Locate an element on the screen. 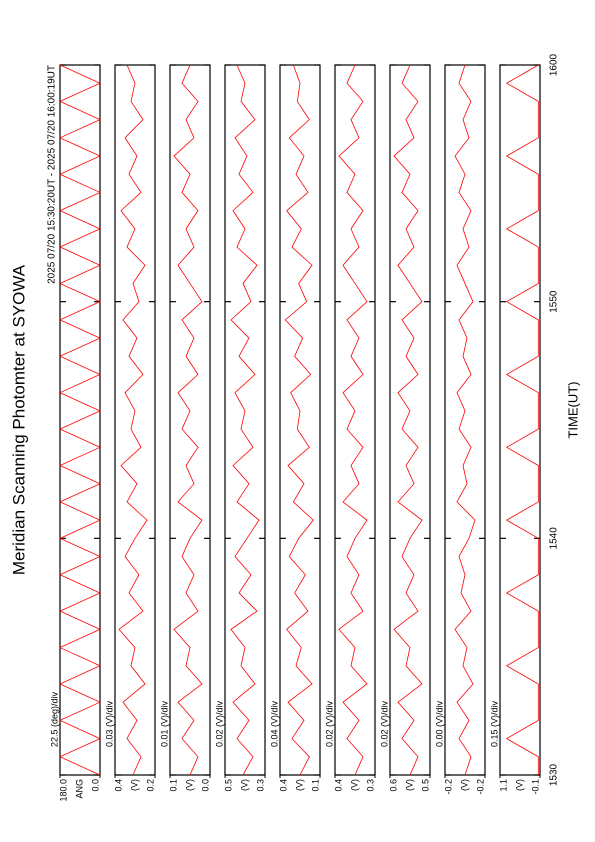 The width and height of the screenshot is (595, 842). y-tick-label: 0.6 is located at coordinates (393, 785).